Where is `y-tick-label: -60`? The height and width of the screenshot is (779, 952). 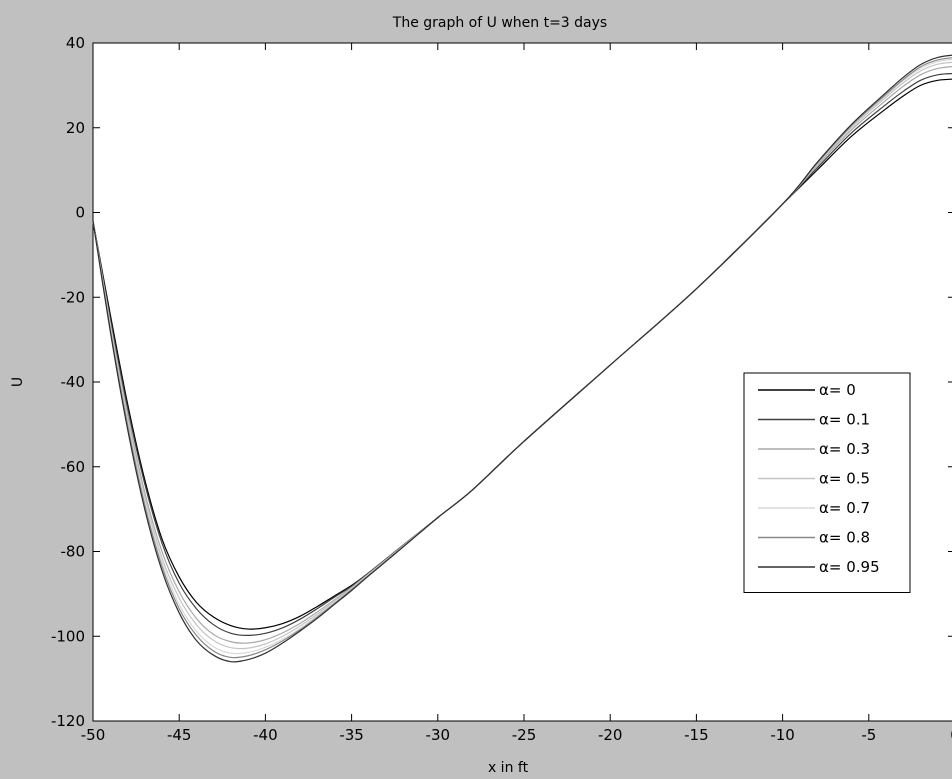
y-tick-label: -60 is located at coordinates (73, 467).